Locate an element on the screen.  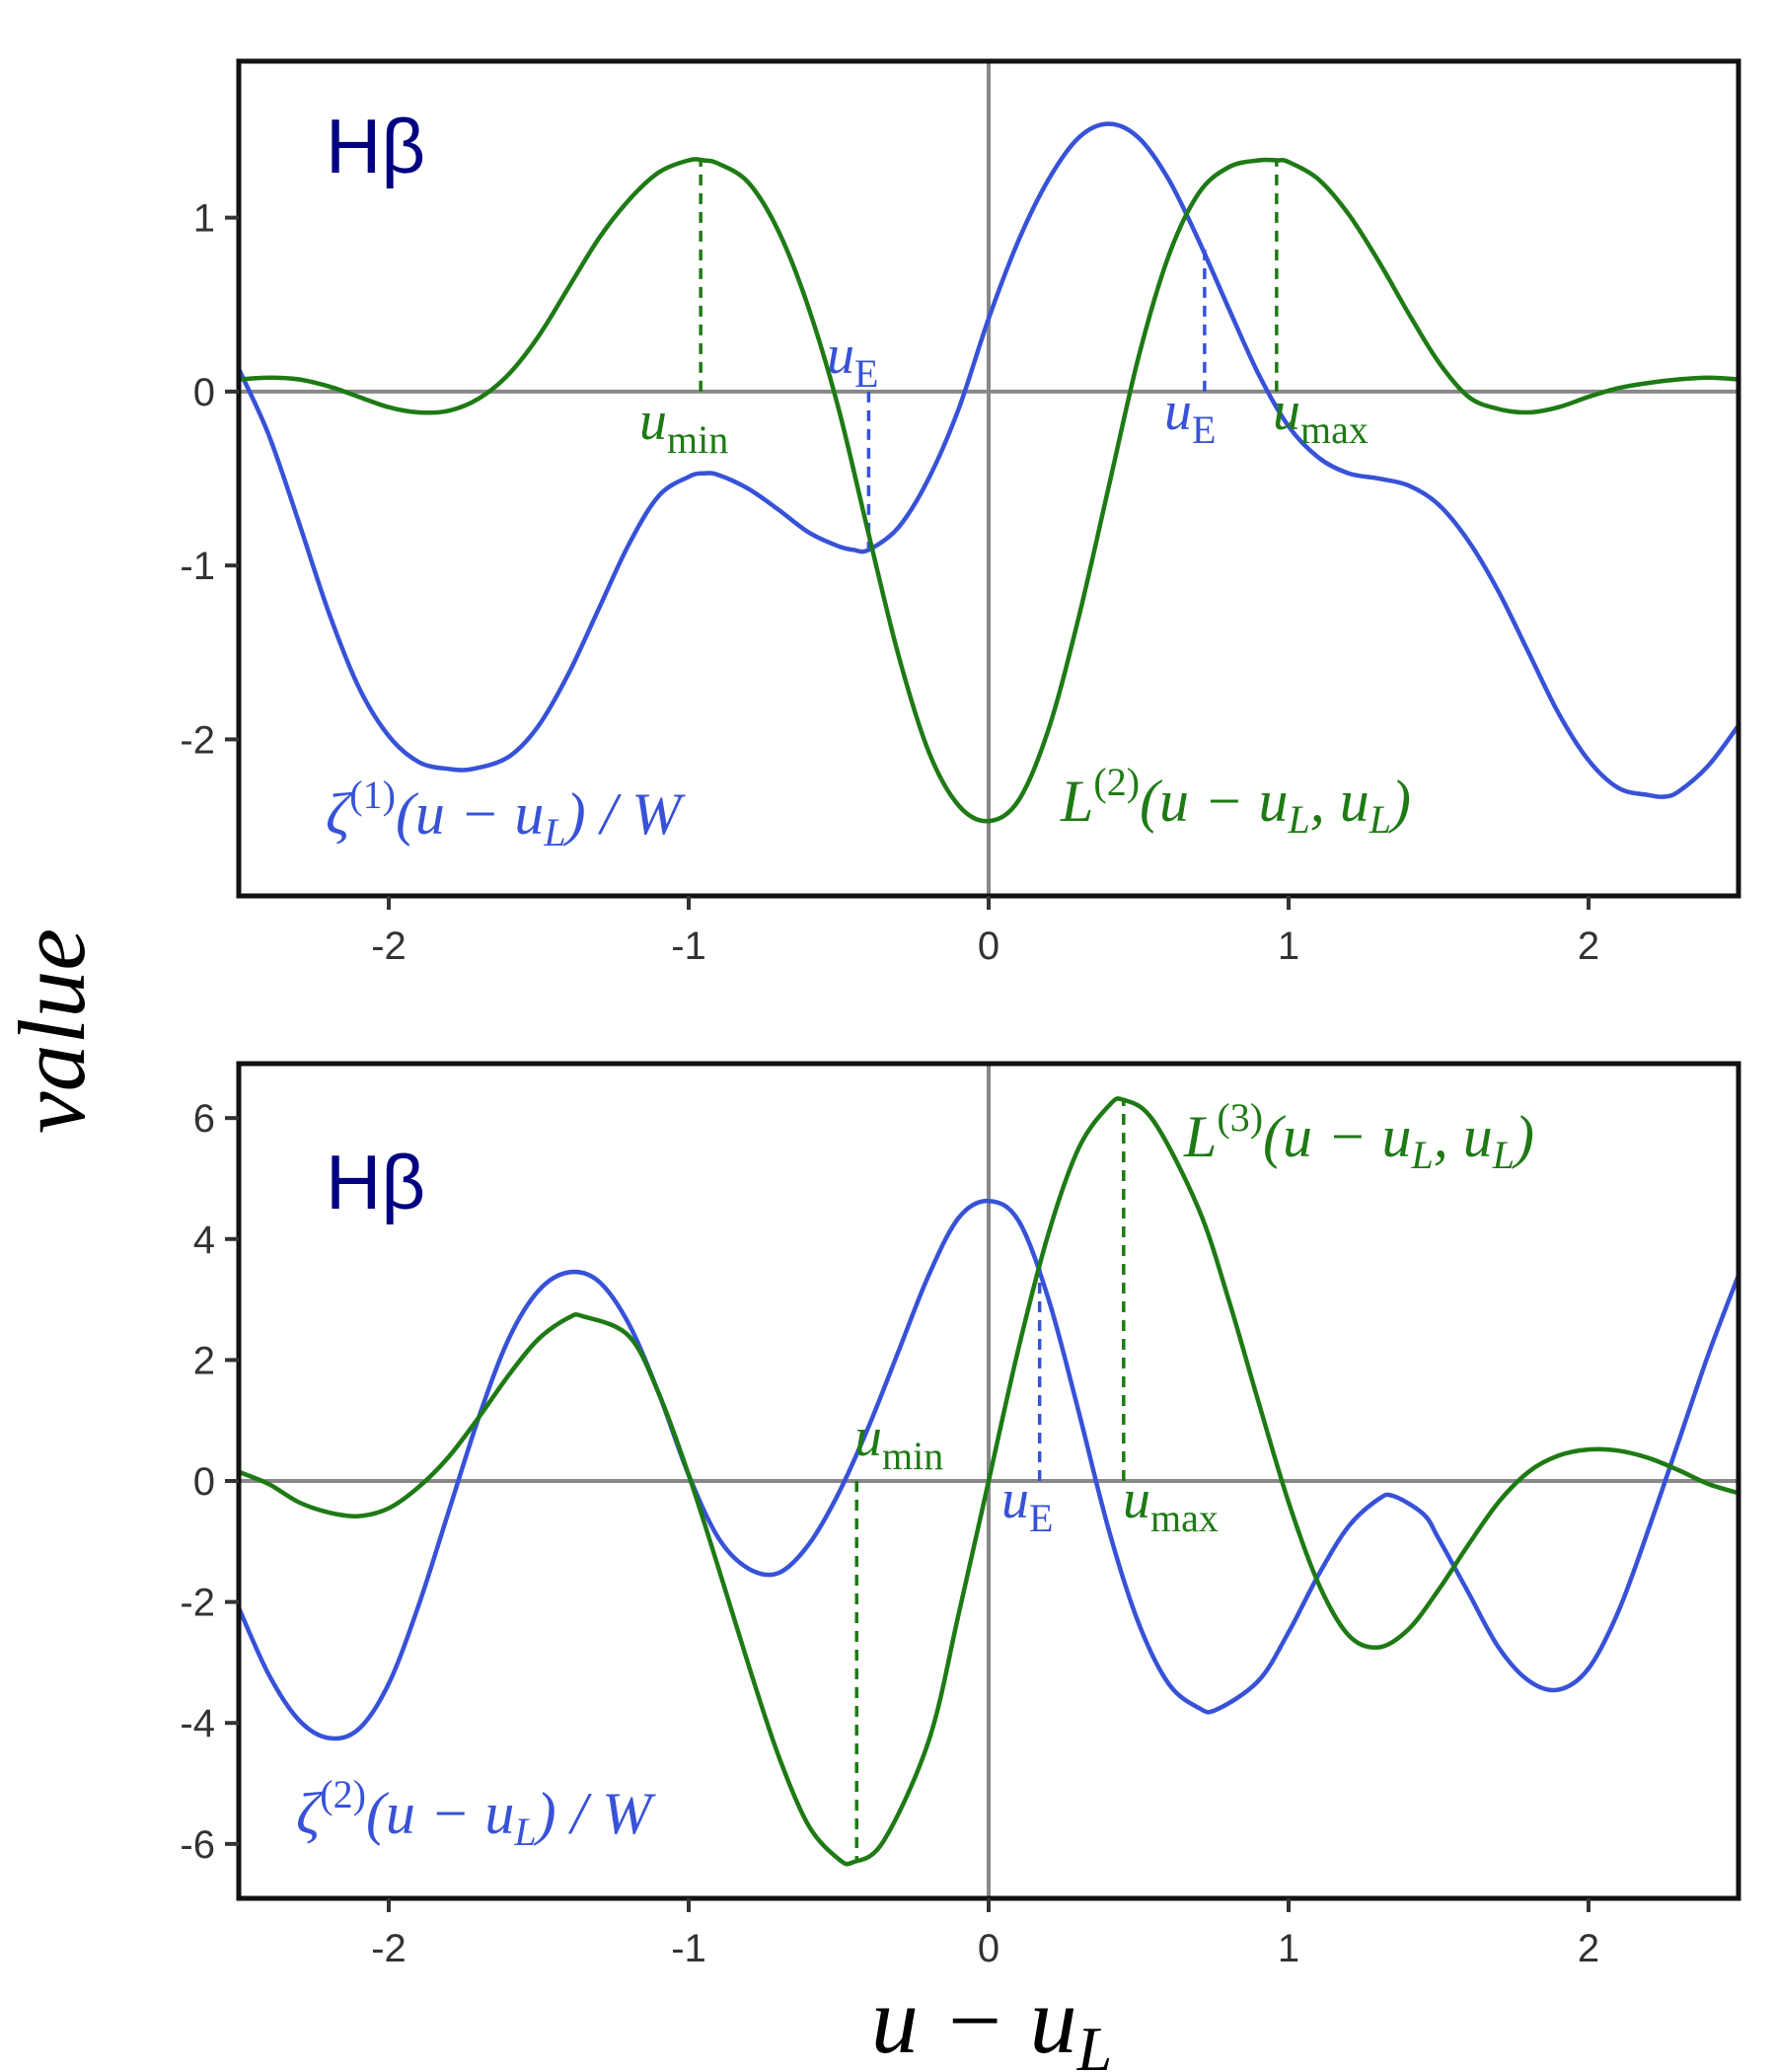
panel-2-marker-label-ue: uE is located at coordinates (1027, 1505).